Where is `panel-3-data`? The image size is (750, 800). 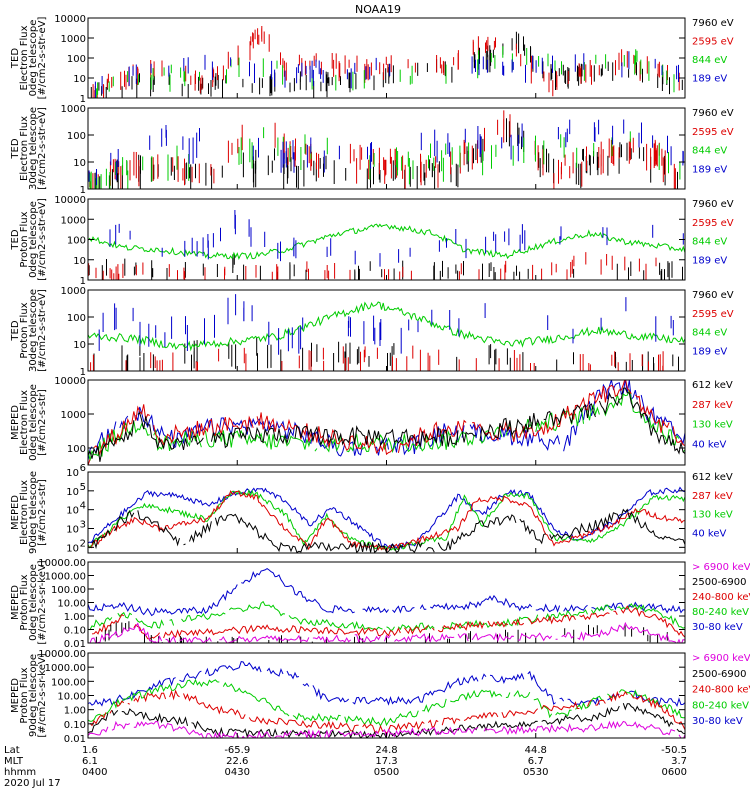 panel-3-data is located at coordinates (386, 245).